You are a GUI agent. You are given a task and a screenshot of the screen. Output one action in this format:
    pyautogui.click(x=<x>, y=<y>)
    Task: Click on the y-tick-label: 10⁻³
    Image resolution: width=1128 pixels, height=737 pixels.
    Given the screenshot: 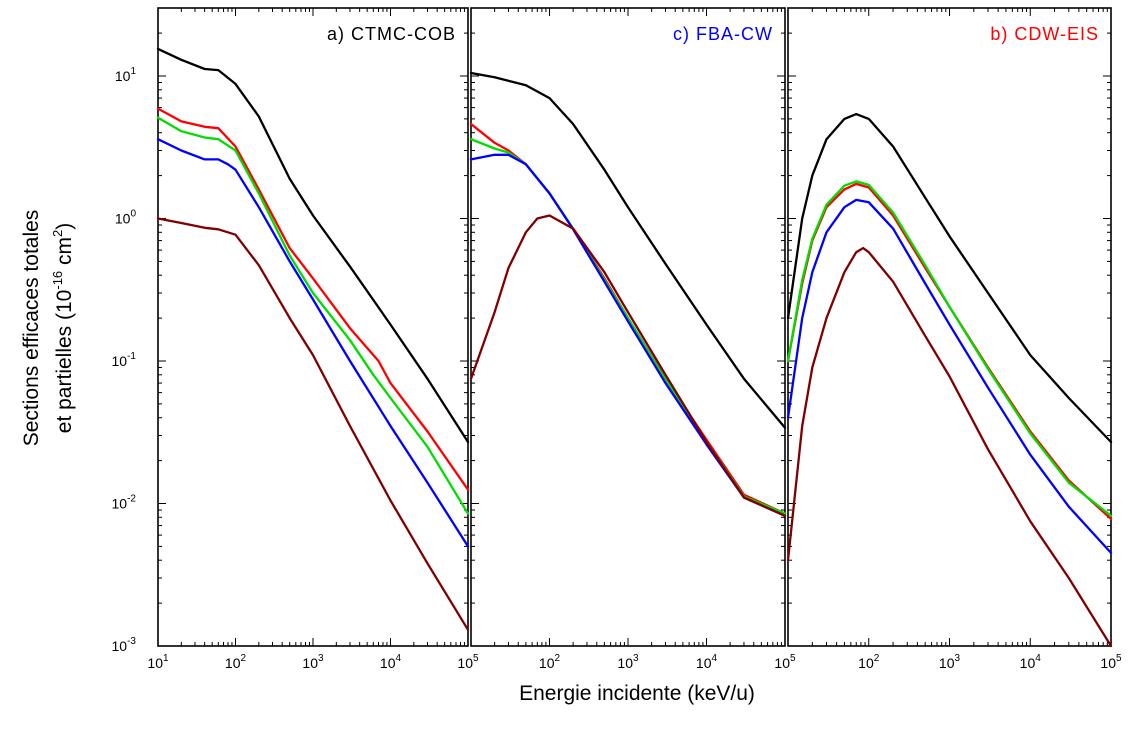 What is the action you would take?
    pyautogui.click(x=124, y=645)
    